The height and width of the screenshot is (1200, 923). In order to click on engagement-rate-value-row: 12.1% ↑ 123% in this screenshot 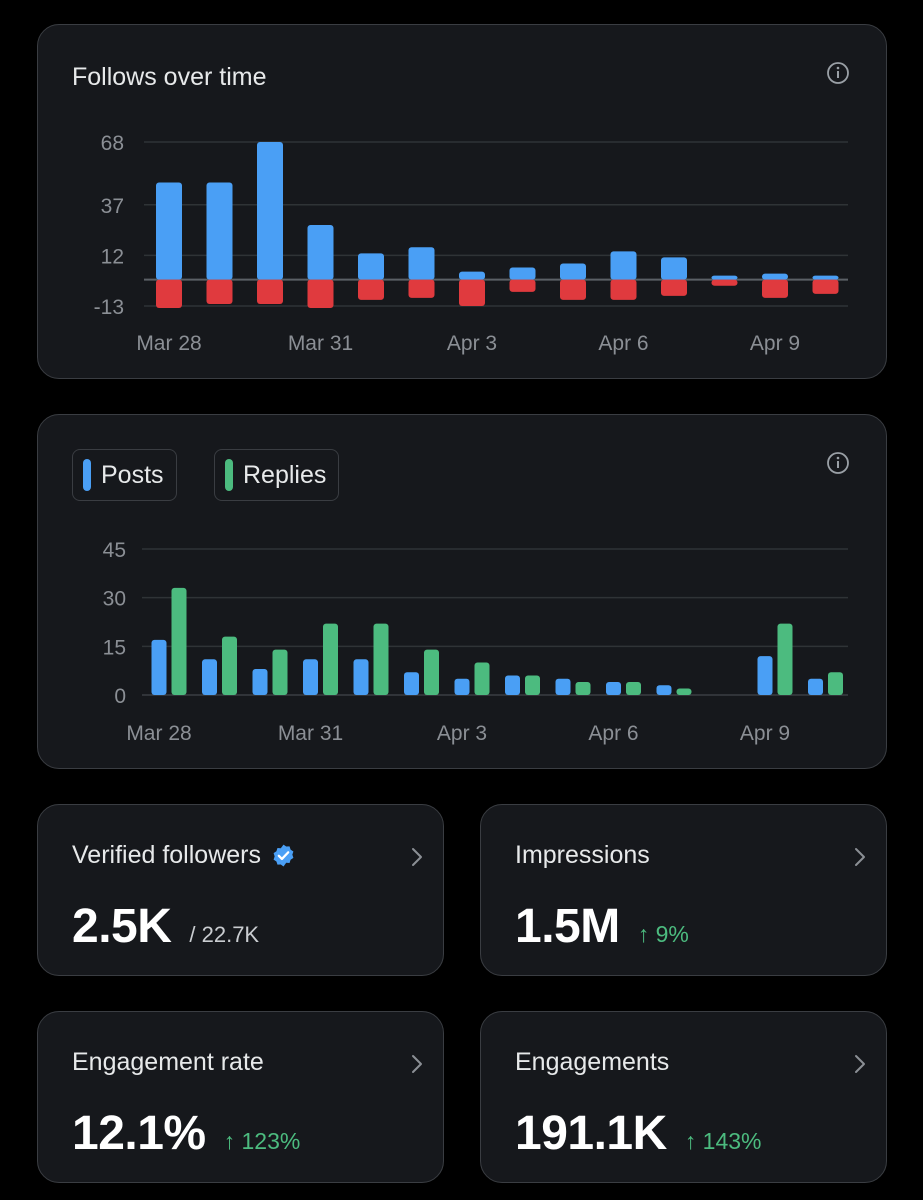, I will do `click(186, 1133)`.